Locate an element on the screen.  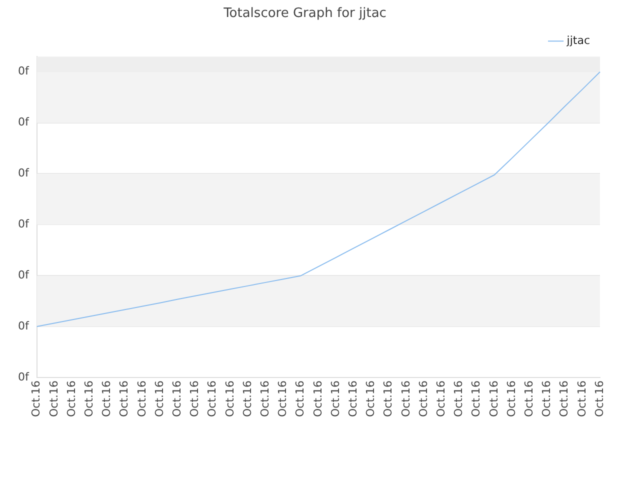
chart-title: Totalscore Graph for jjtac is located at coordinates (304, 14).